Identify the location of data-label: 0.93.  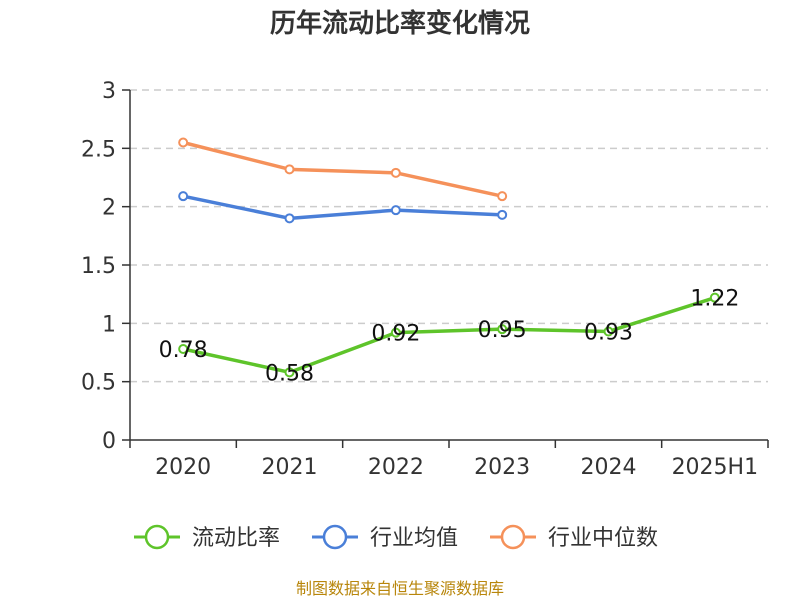
(608, 333).